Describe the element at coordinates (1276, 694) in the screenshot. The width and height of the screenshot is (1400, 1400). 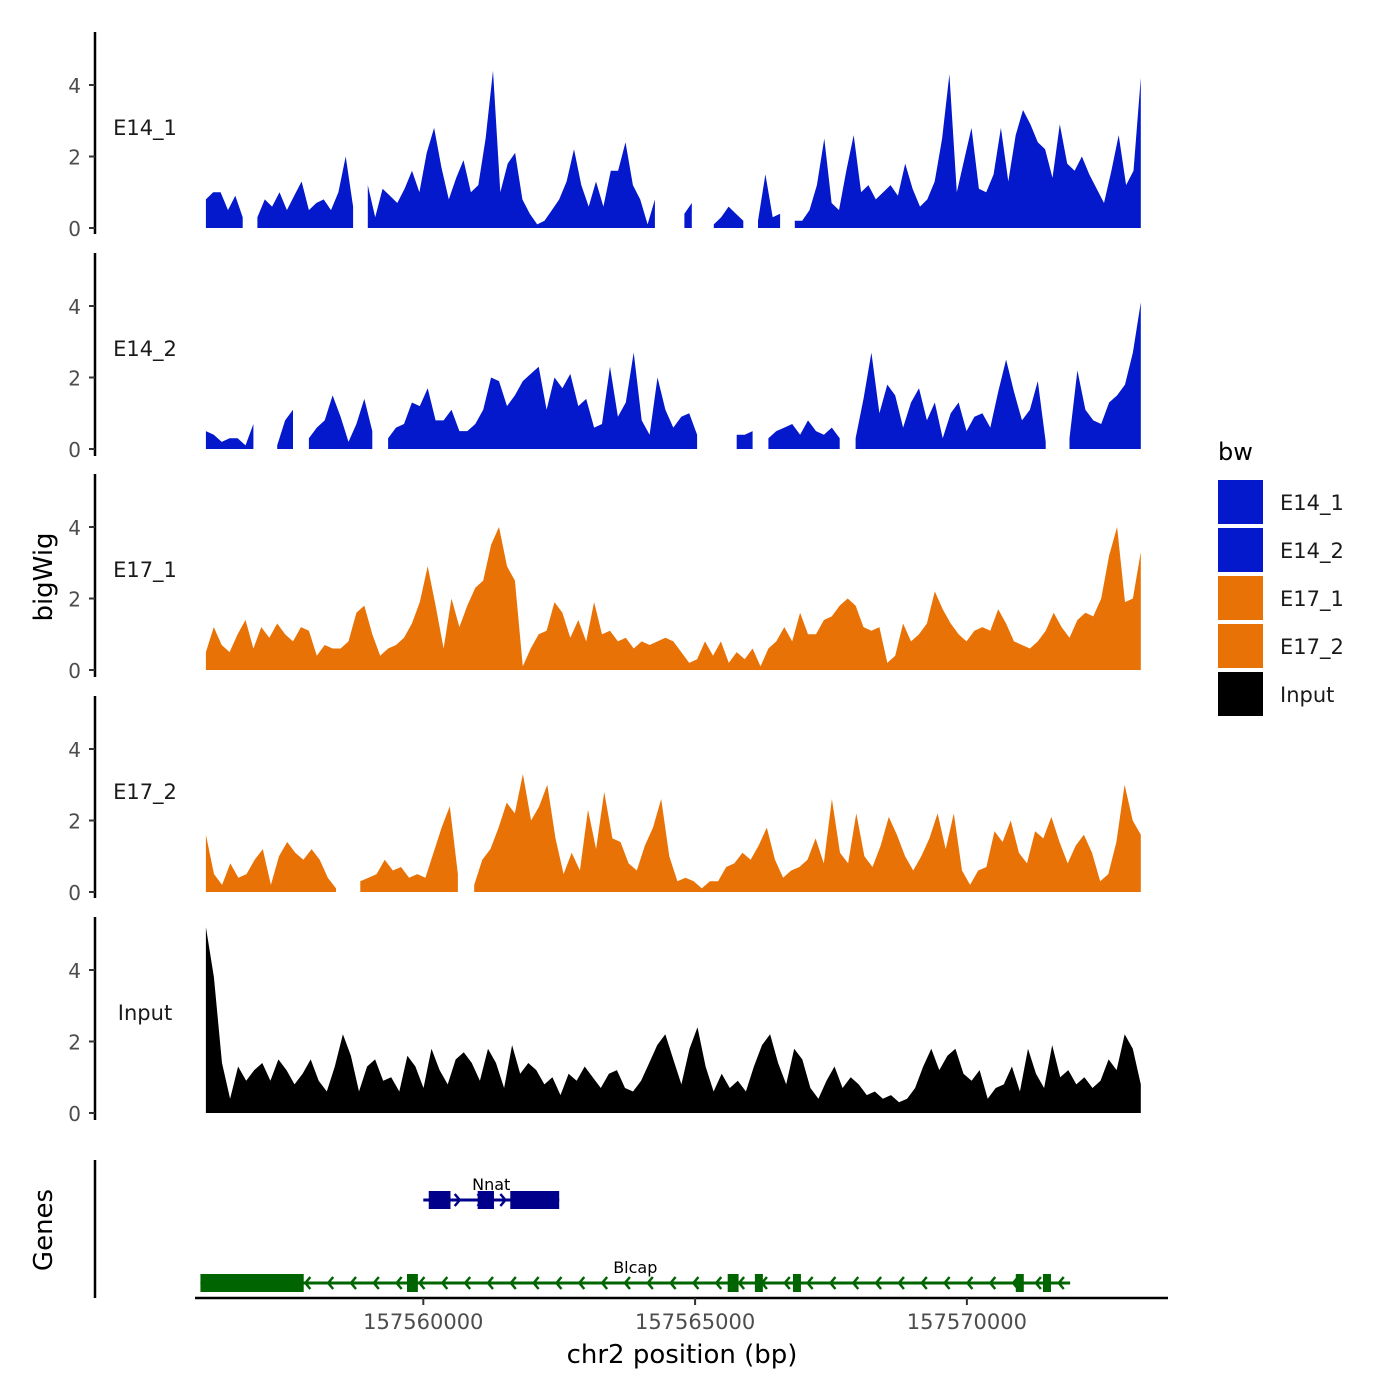
I see `legend-item-Input: Input` at that location.